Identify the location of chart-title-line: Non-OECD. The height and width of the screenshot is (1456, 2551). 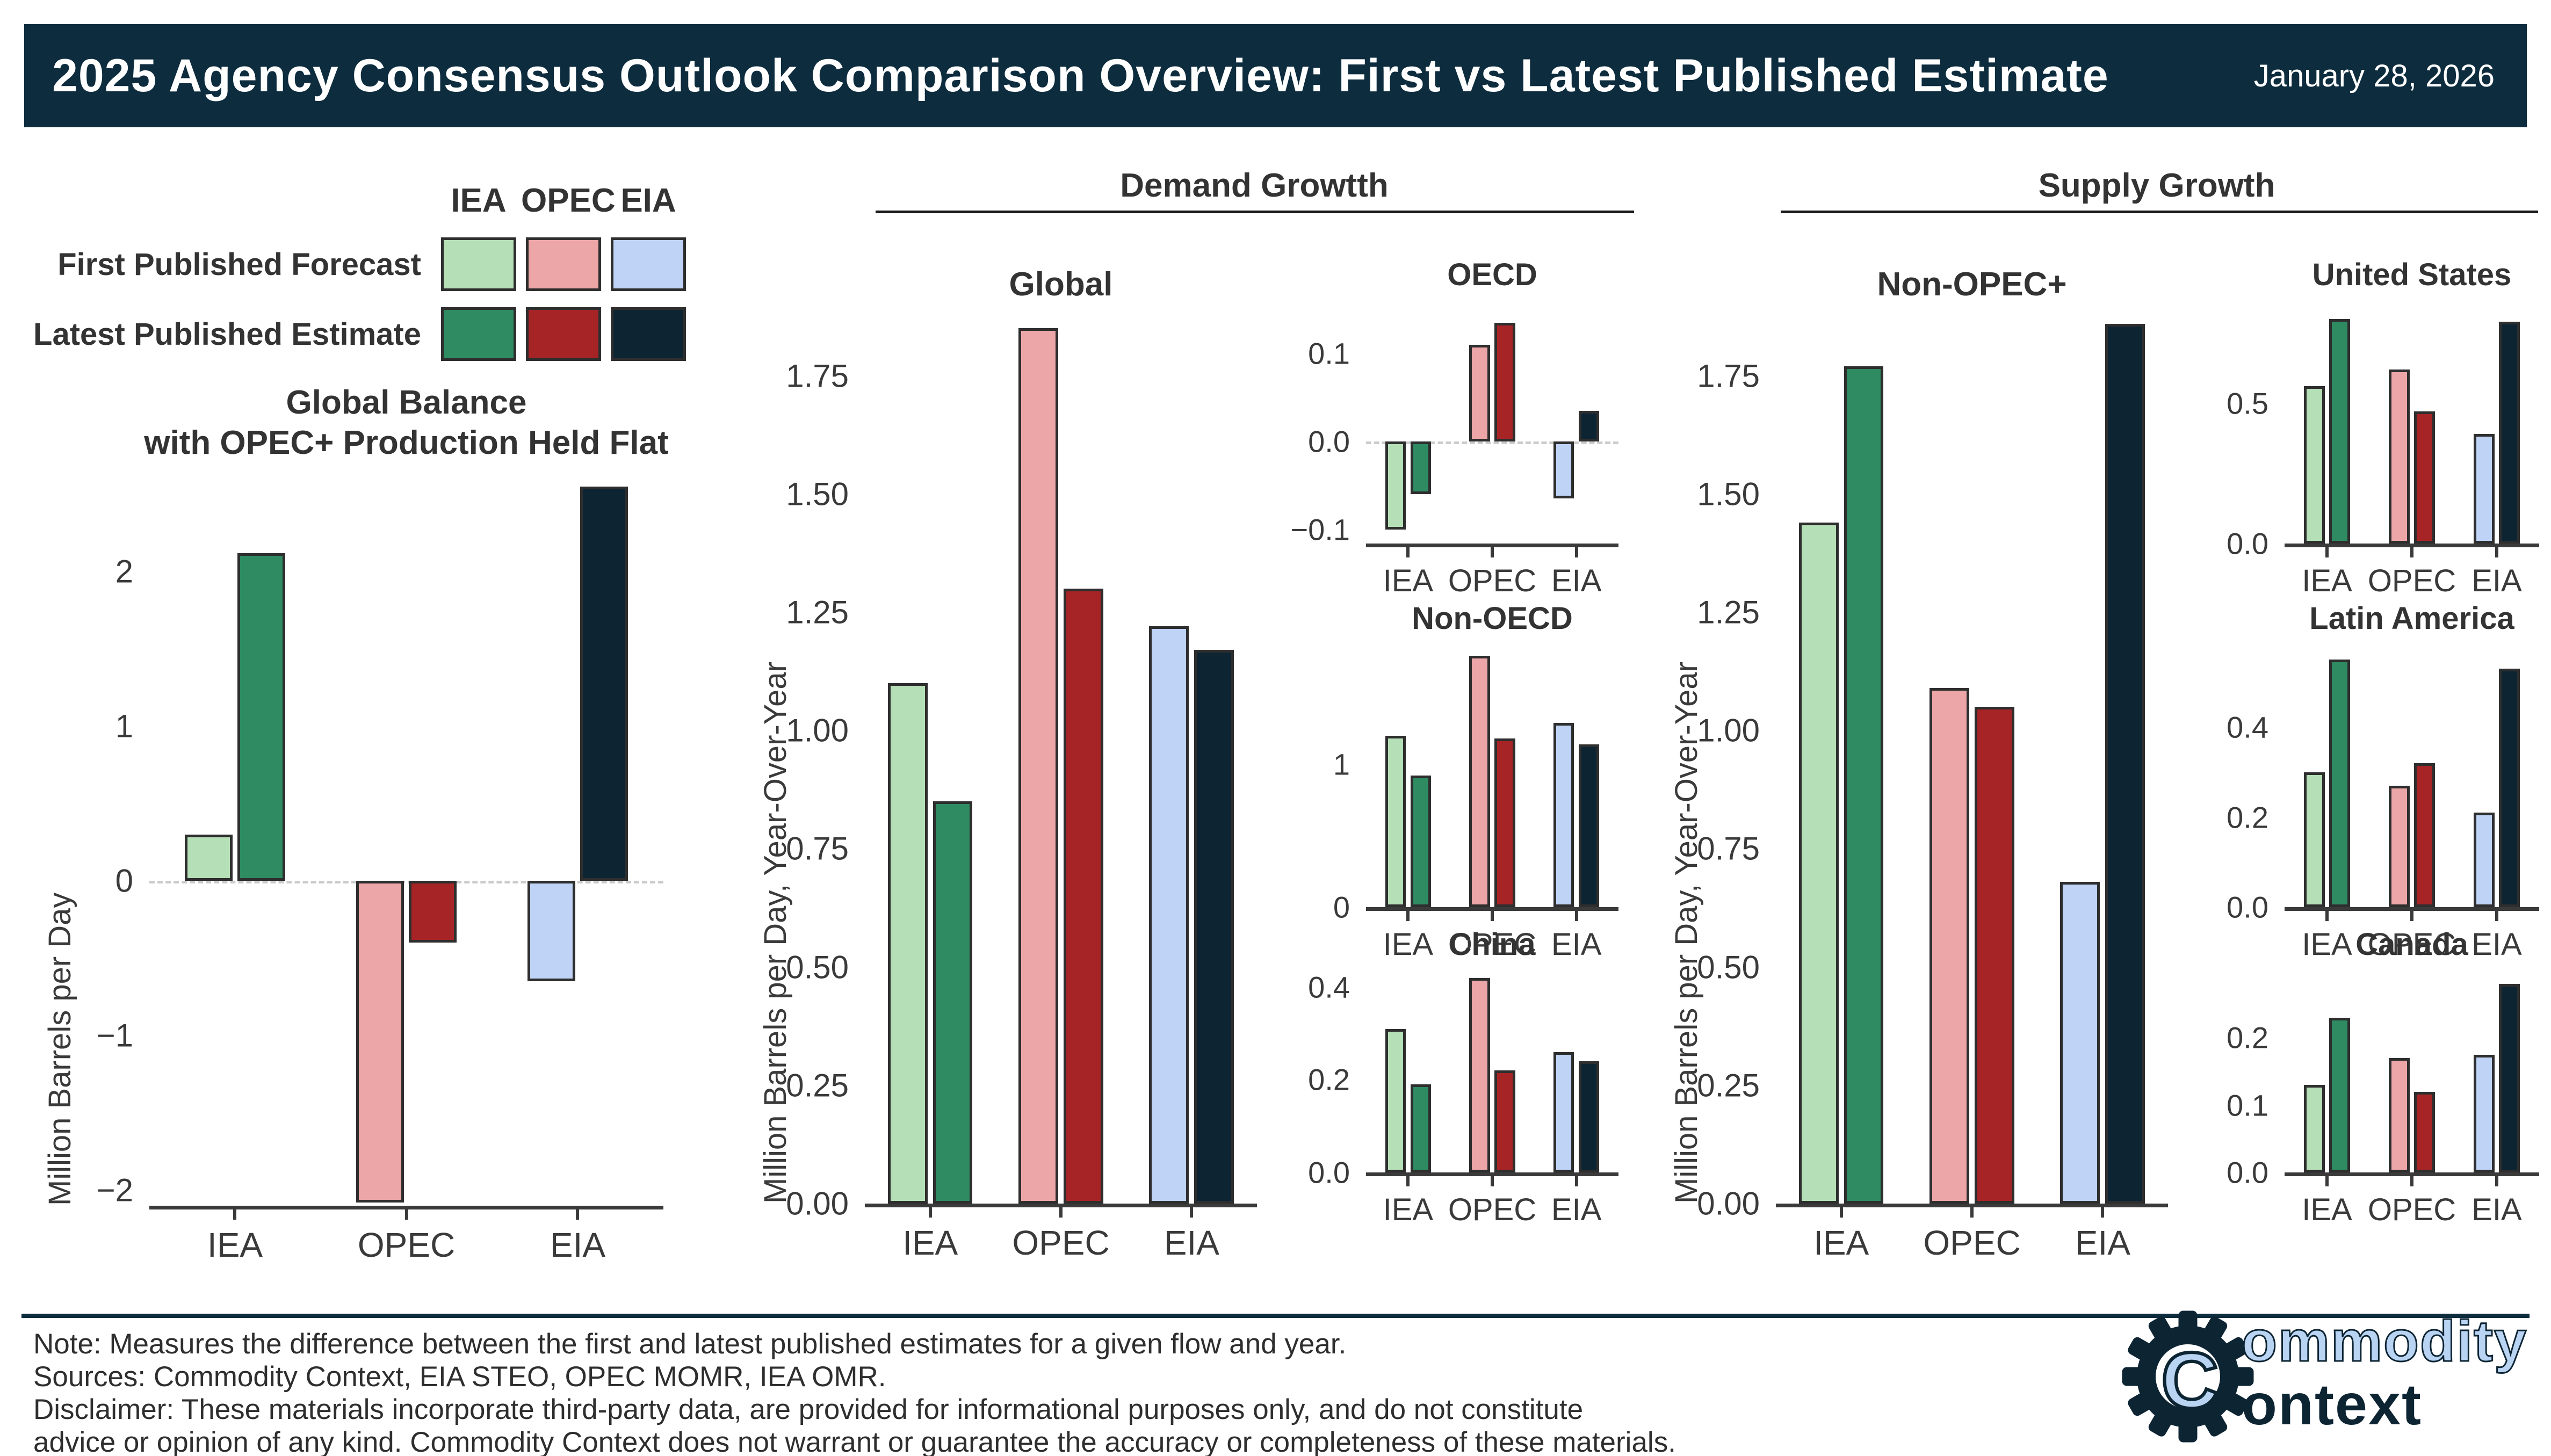
(1492, 619).